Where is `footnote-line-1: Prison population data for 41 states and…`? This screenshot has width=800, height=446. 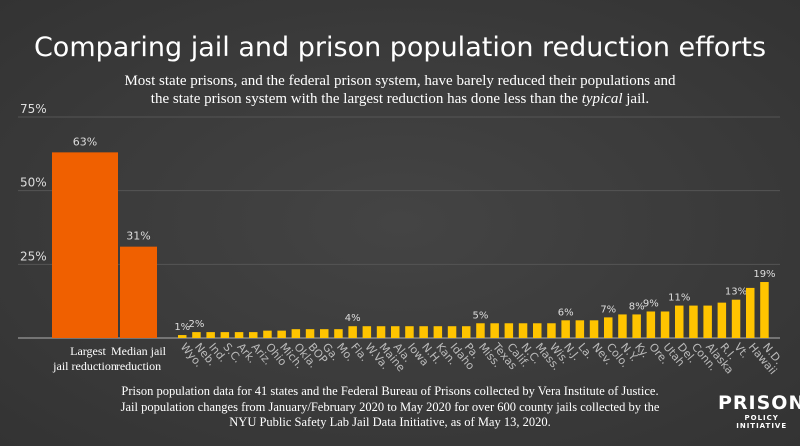
footnote-line-1: Prison population data for 41 states and… is located at coordinates (390, 391).